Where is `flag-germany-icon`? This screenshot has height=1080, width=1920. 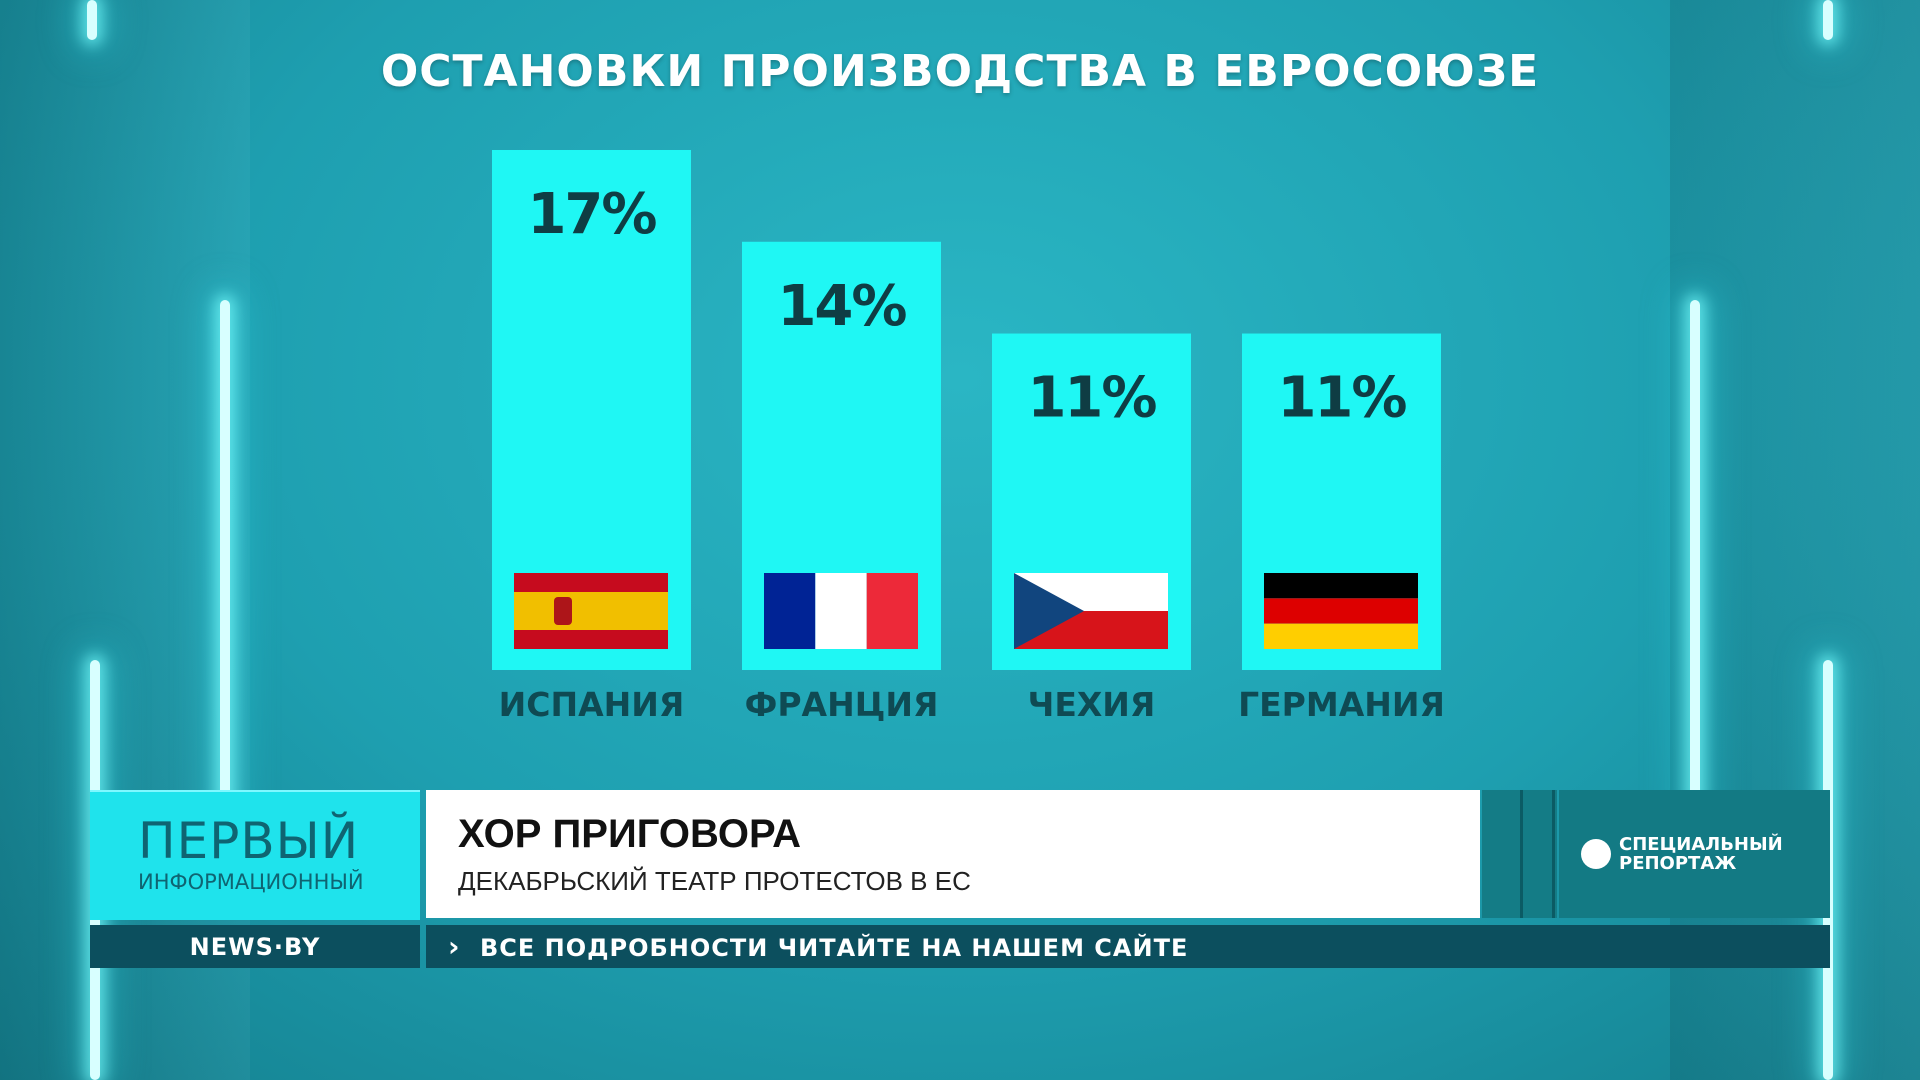 flag-germany-icon is located at coordinates (1341, 611).